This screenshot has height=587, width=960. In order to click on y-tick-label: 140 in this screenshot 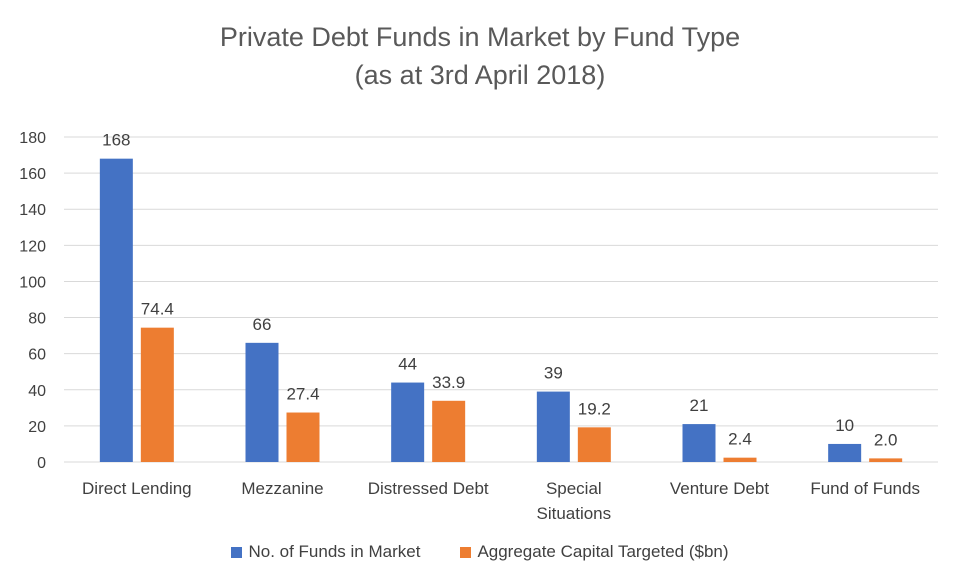, I will do `click(32, 210)`.